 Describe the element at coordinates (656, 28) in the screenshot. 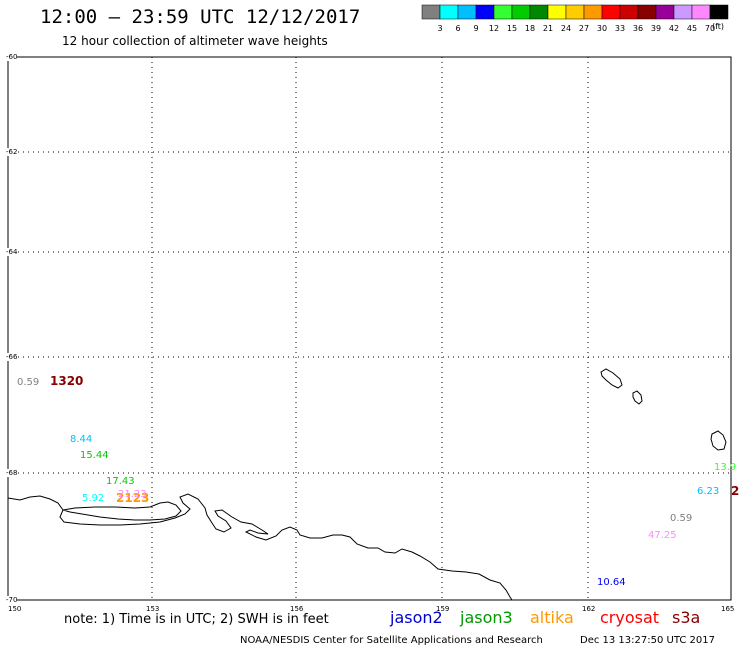

I see `color-scale-tick: 39` at that location.